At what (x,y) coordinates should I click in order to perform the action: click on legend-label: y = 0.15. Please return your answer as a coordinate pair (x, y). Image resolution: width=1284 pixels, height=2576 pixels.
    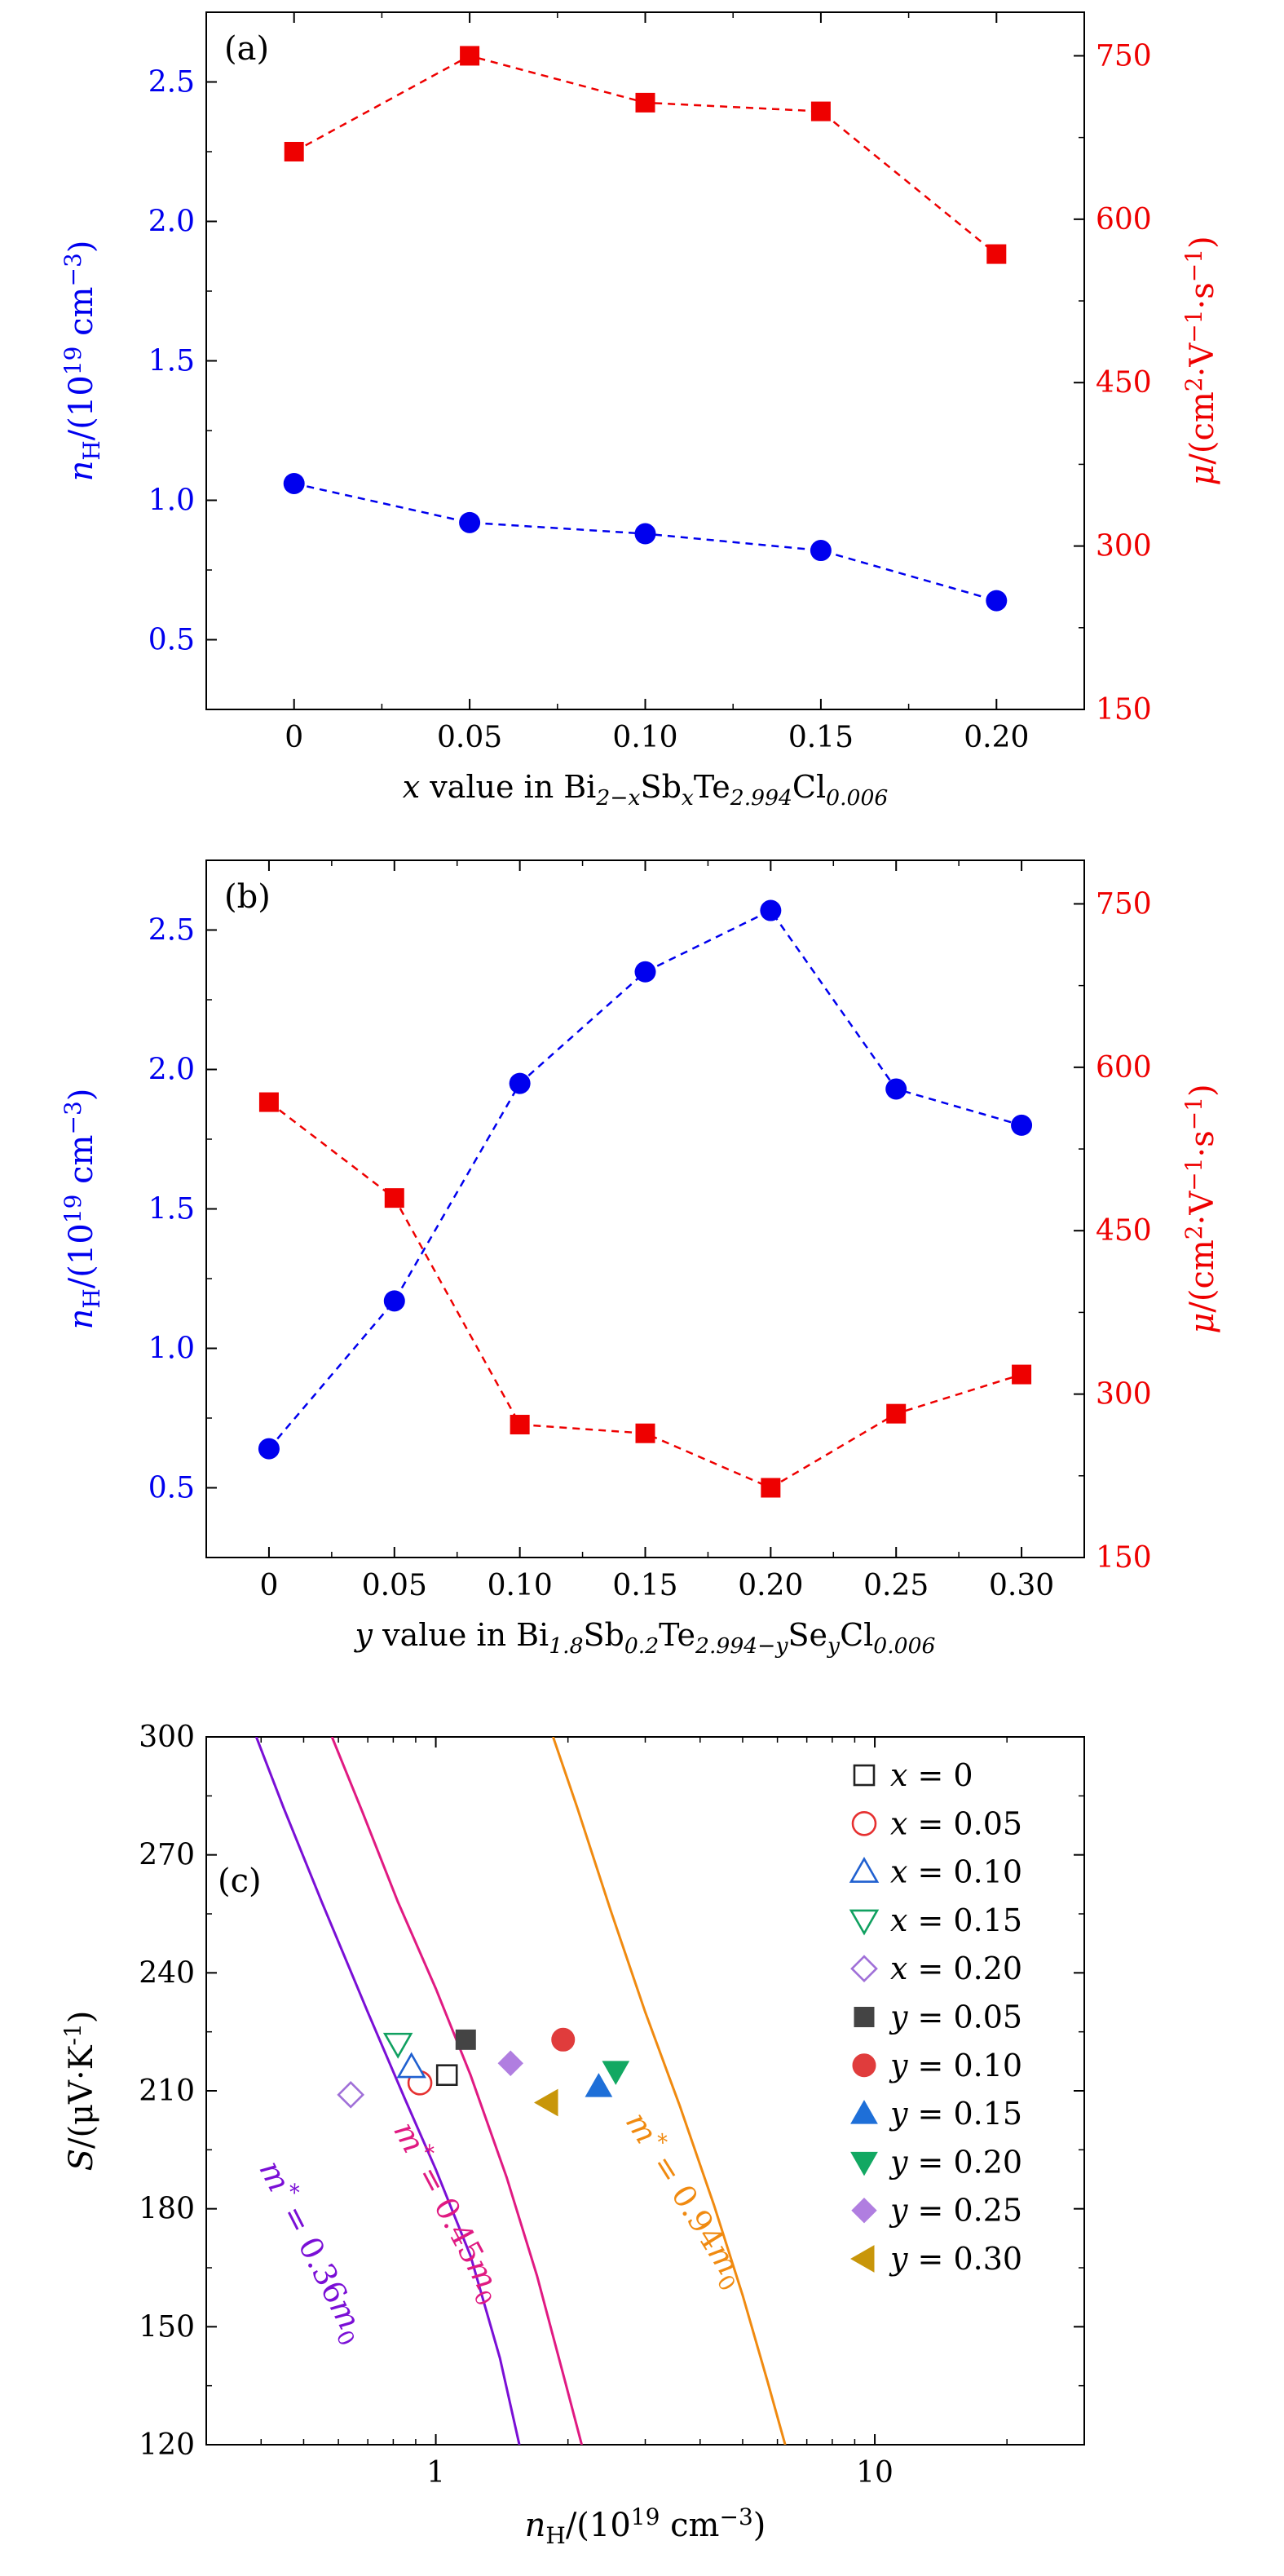
    Looking at the image, I should click on (955, 2114).